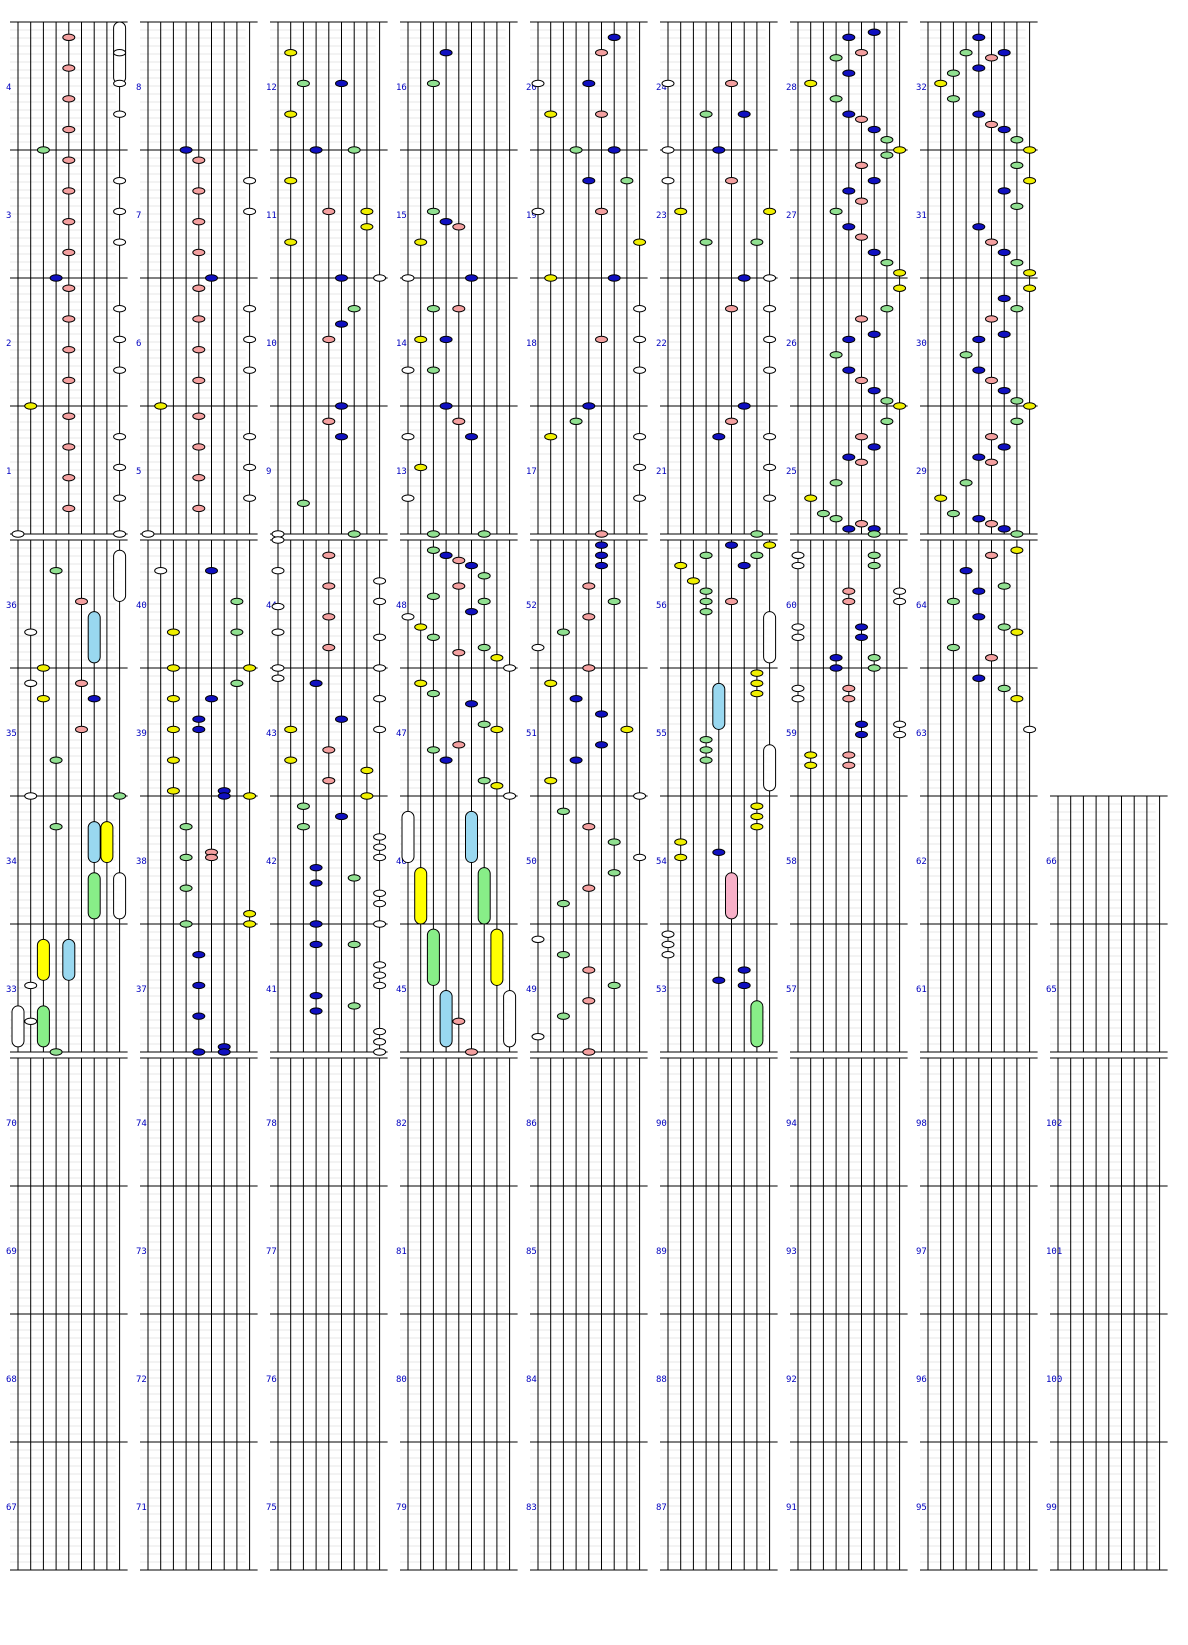 The height and width of the screenshot is (1645, 1188). Describe the element at coordinates (921, 734) in the screenshot. I see `measure-number: 63` at that location.